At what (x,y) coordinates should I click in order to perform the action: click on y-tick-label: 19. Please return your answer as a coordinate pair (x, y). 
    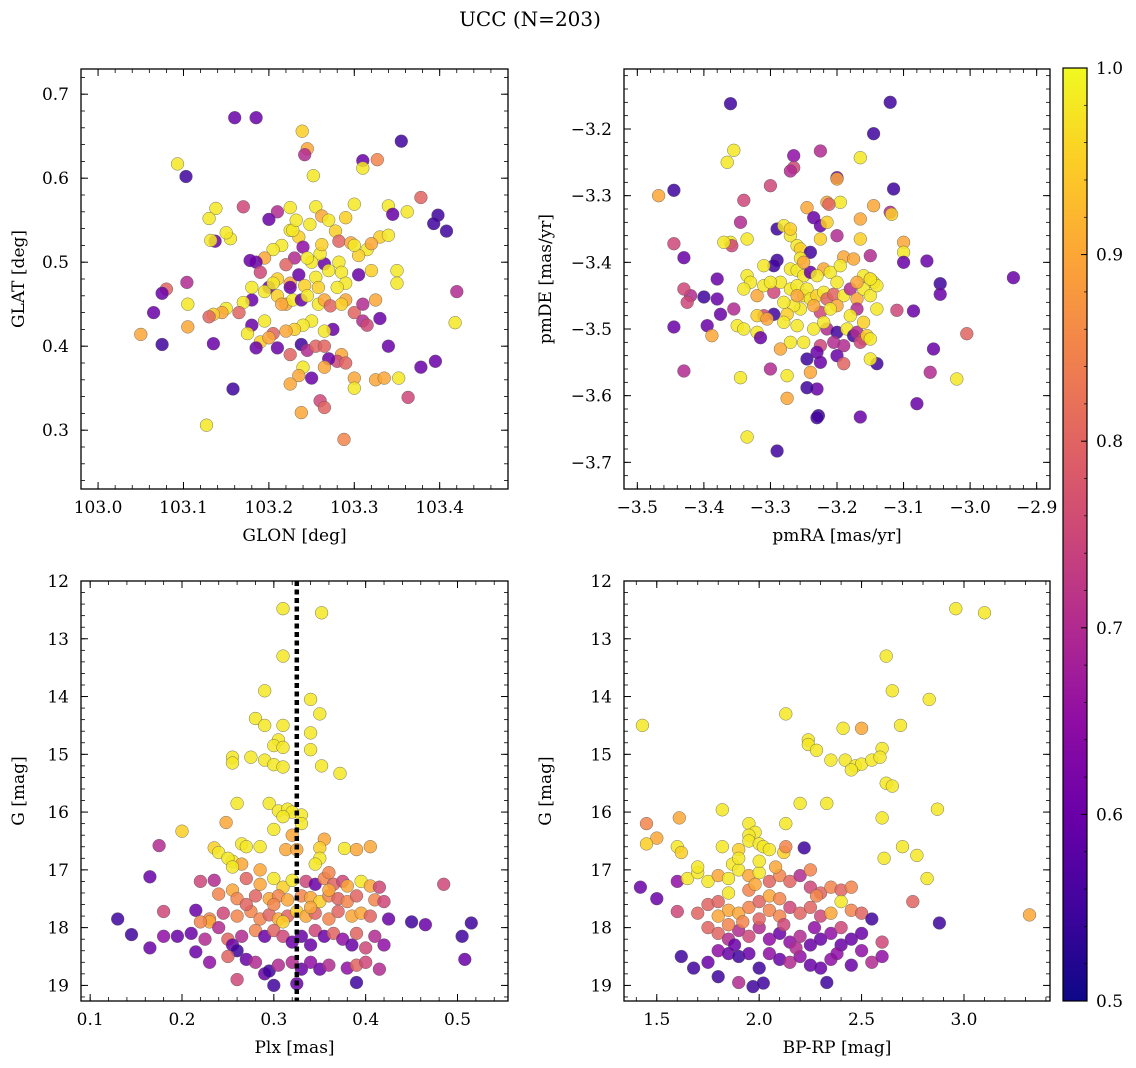
    Looking at the image, I should click on (601, 986).